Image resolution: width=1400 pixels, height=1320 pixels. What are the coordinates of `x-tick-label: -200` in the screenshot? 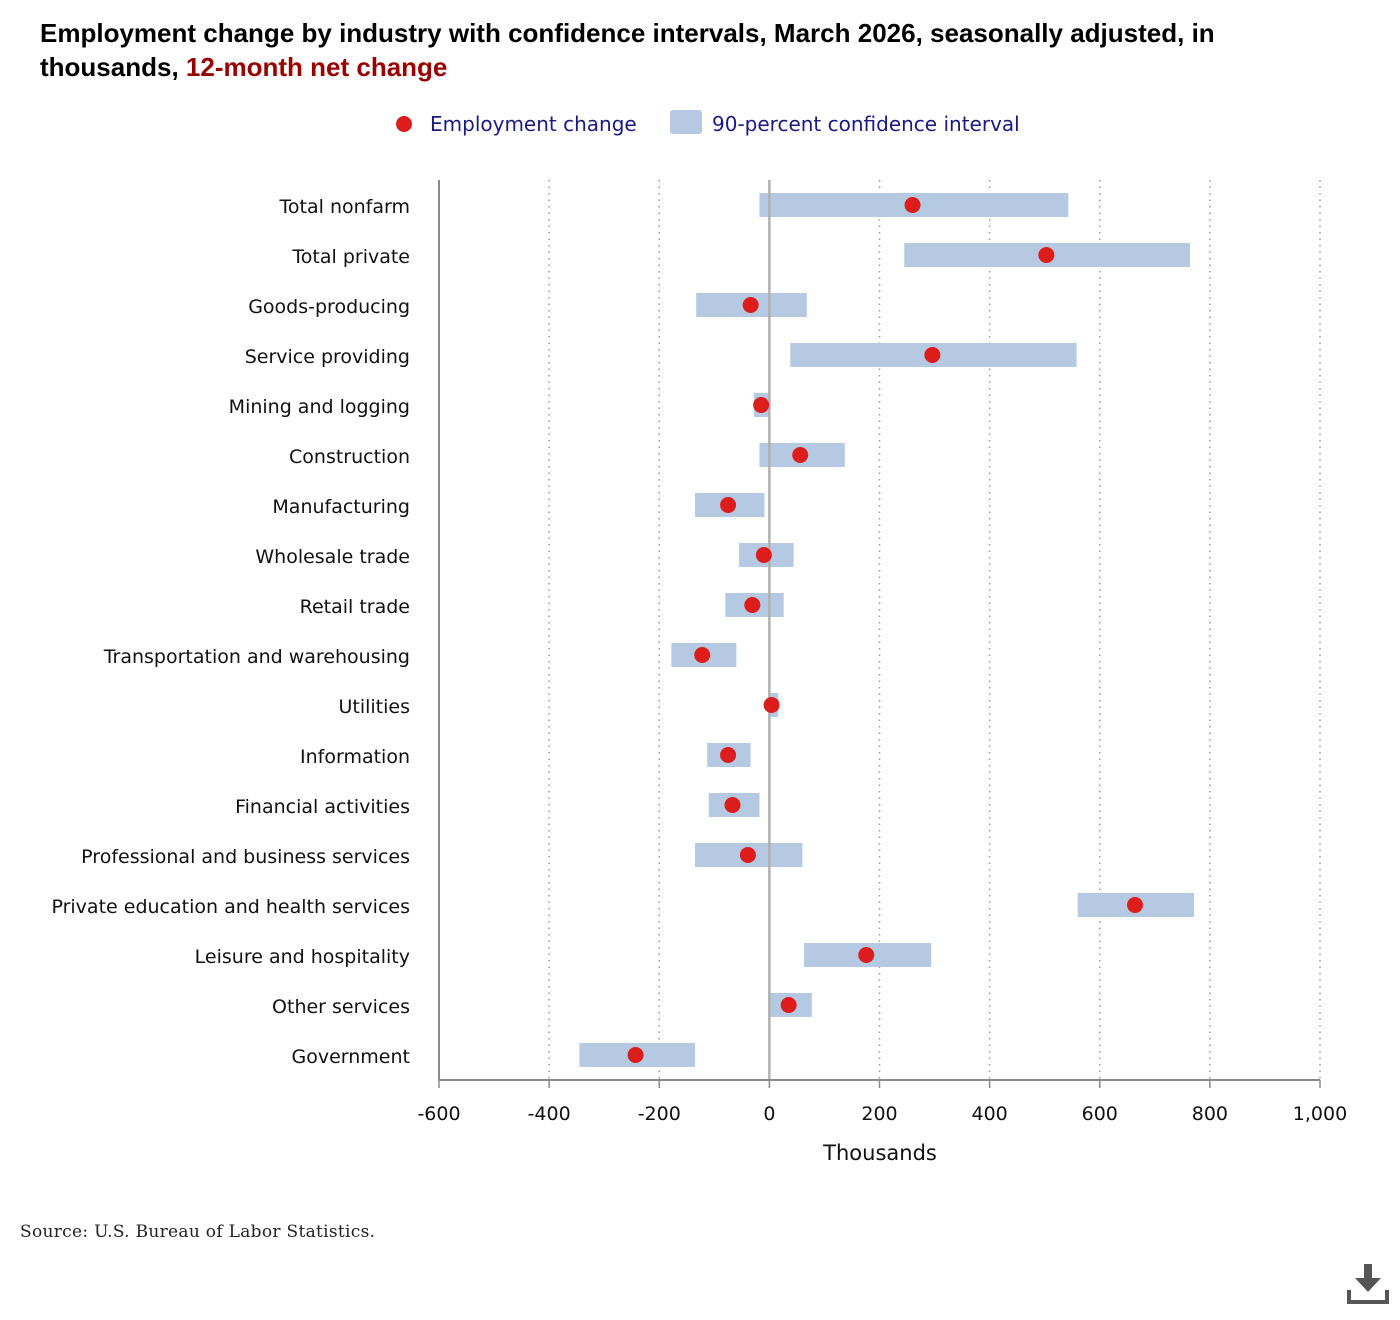 It's located at (659, 1114).